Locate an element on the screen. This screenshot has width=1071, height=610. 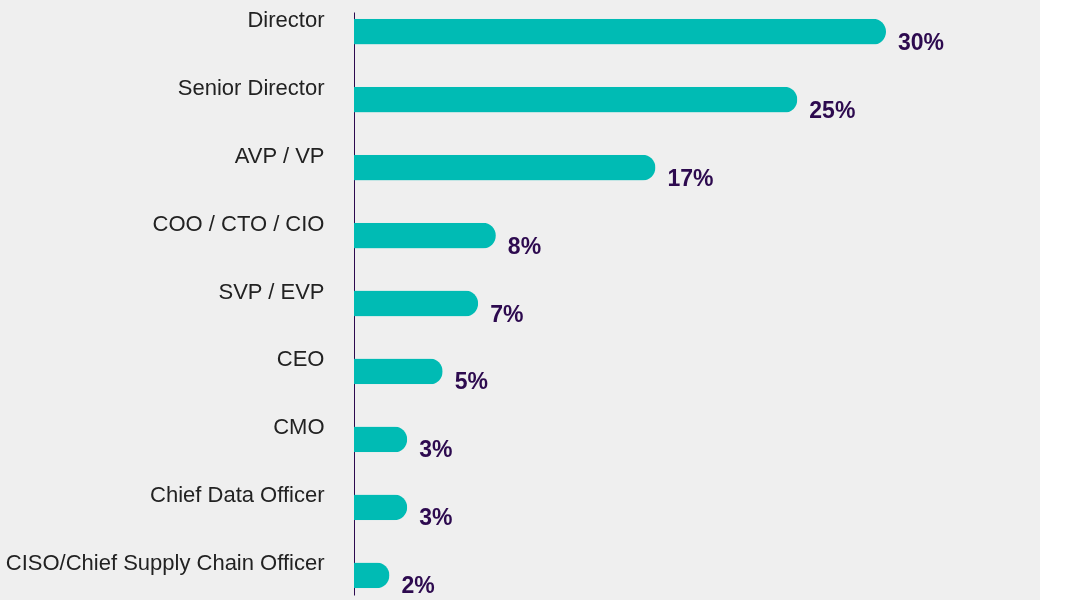
y-tick-label: Chief Data Officer is located at coordinates (237, 495).